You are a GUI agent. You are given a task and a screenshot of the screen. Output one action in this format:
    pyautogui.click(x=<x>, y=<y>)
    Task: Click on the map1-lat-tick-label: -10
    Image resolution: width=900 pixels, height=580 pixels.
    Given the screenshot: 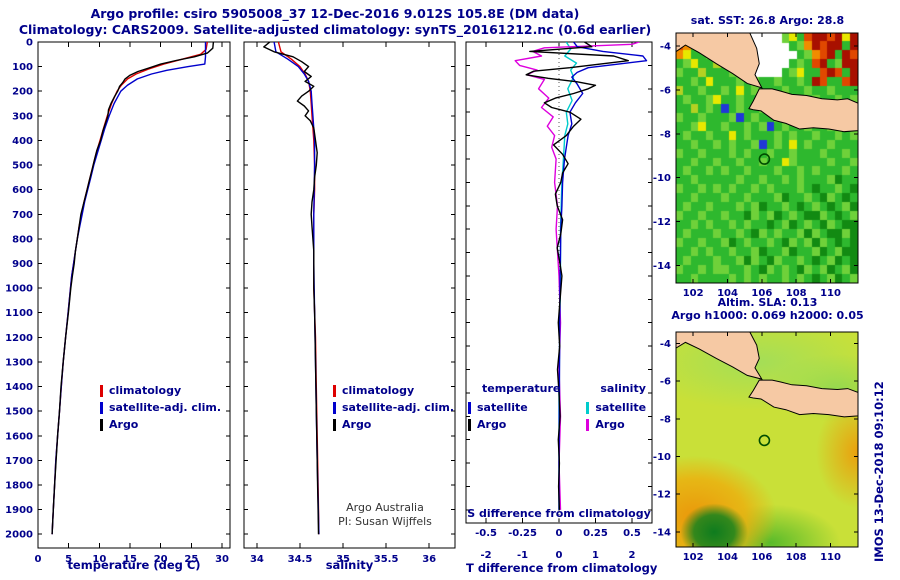 What is the action you would take?
    pyautogui.click(x=662, y=178)
    